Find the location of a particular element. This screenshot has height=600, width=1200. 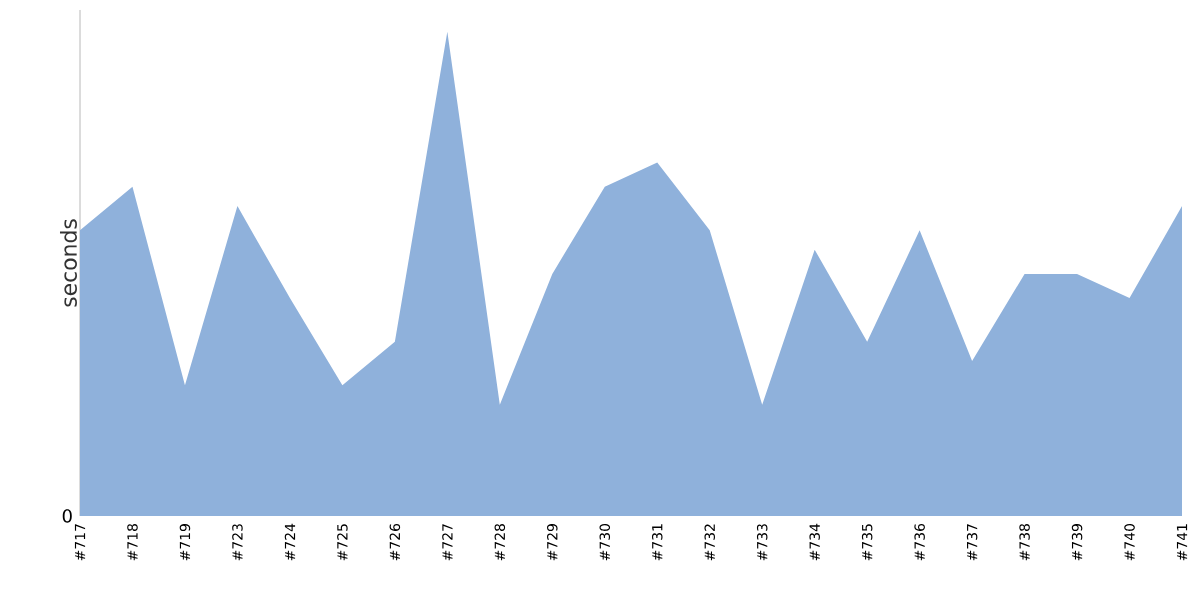

annotation: 0 is located at coordinates (67, 516).